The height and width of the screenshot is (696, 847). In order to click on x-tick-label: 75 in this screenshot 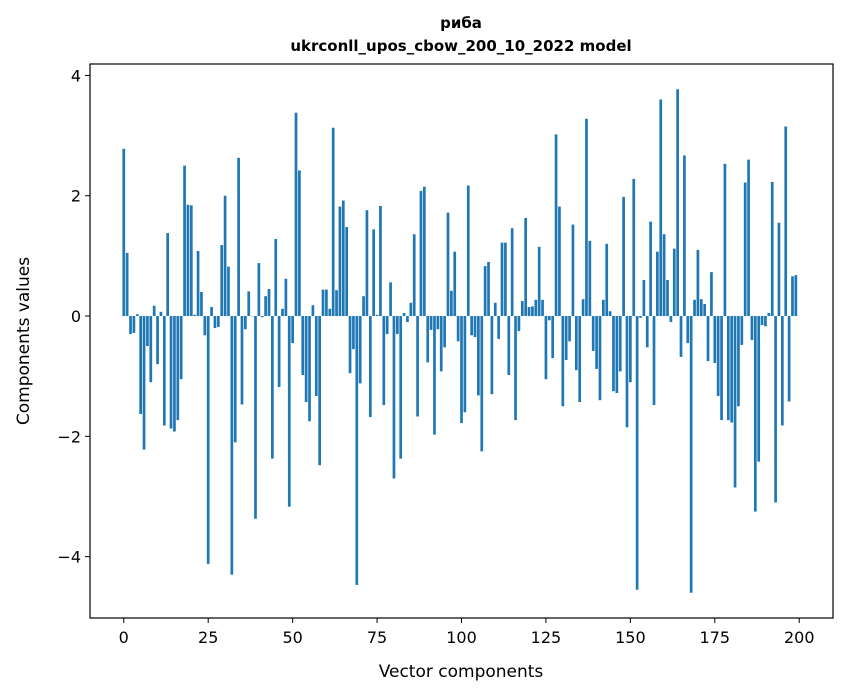, I will do `click(377, 637)`.